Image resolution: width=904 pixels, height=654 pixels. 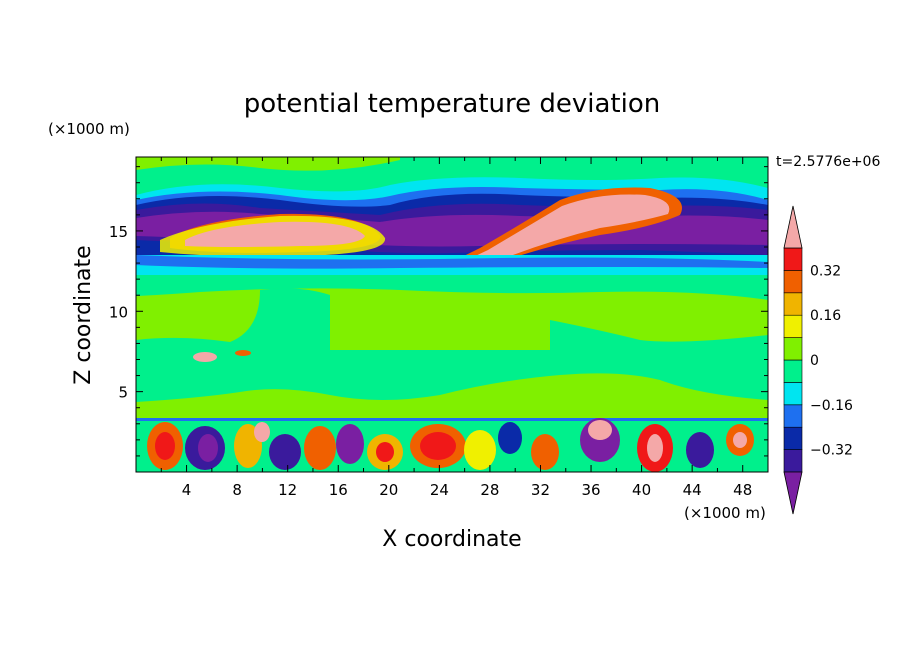 I want to click on colorbar-min-arrow, so click(x=793, y=493).